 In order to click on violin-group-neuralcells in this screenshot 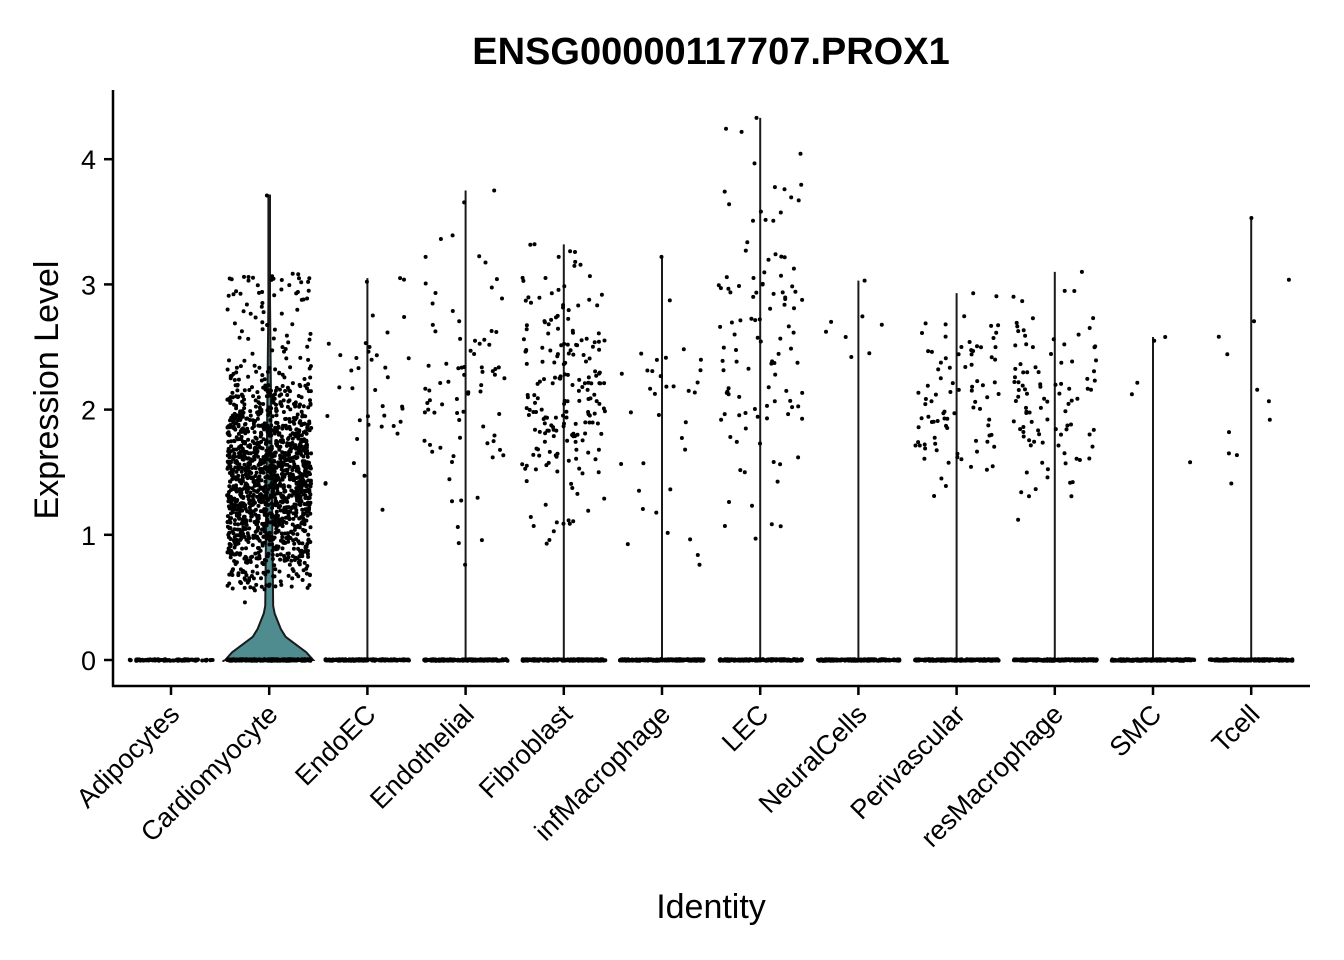, I will do `click(859, 470)`.